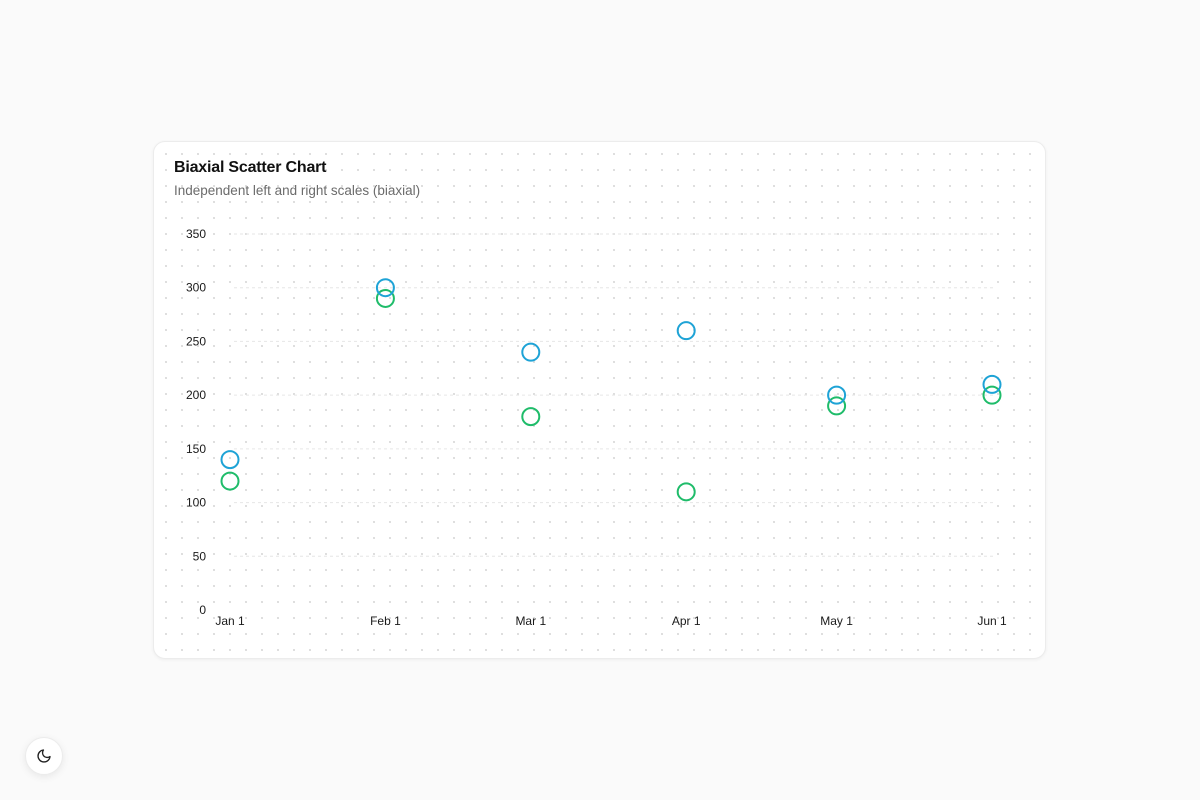 Image resolution: width=1200 pixels, height=800 pixels. I want to click on y-tick-label: 0, so click(202, 610).